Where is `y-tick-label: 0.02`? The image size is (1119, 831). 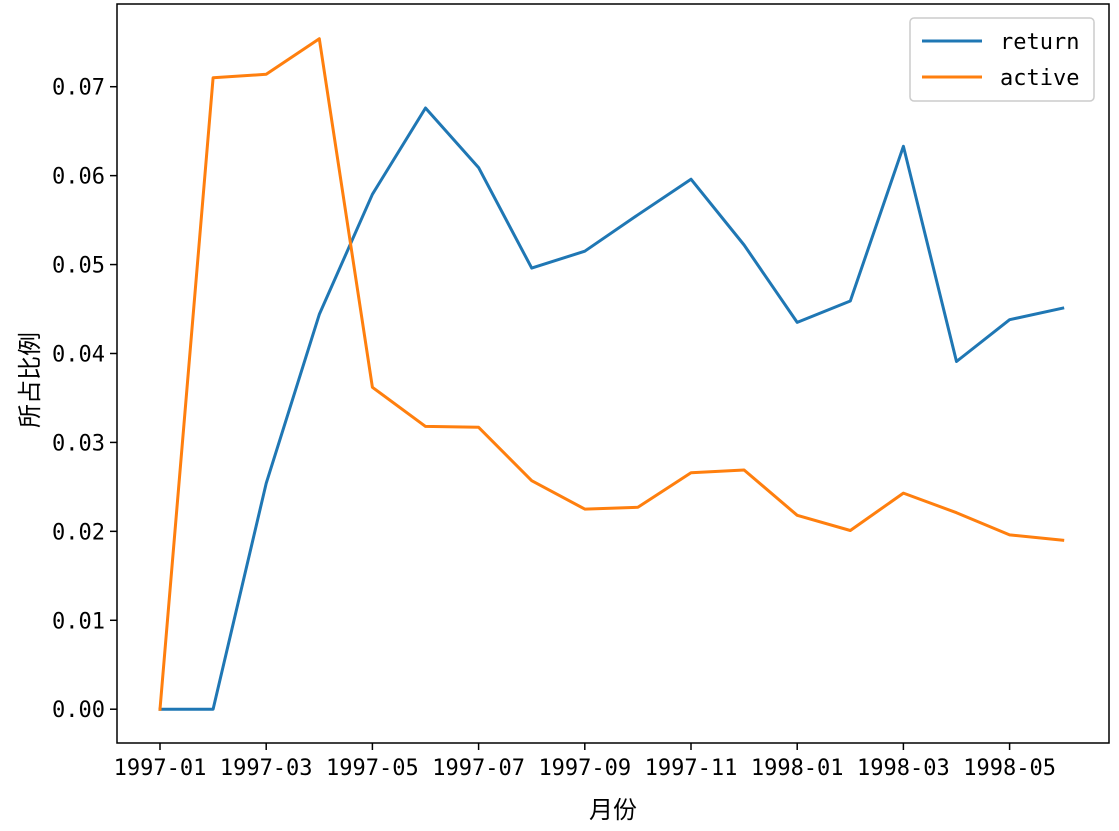 y-tick-label: 0.02 is located at coordinates (78, 532).